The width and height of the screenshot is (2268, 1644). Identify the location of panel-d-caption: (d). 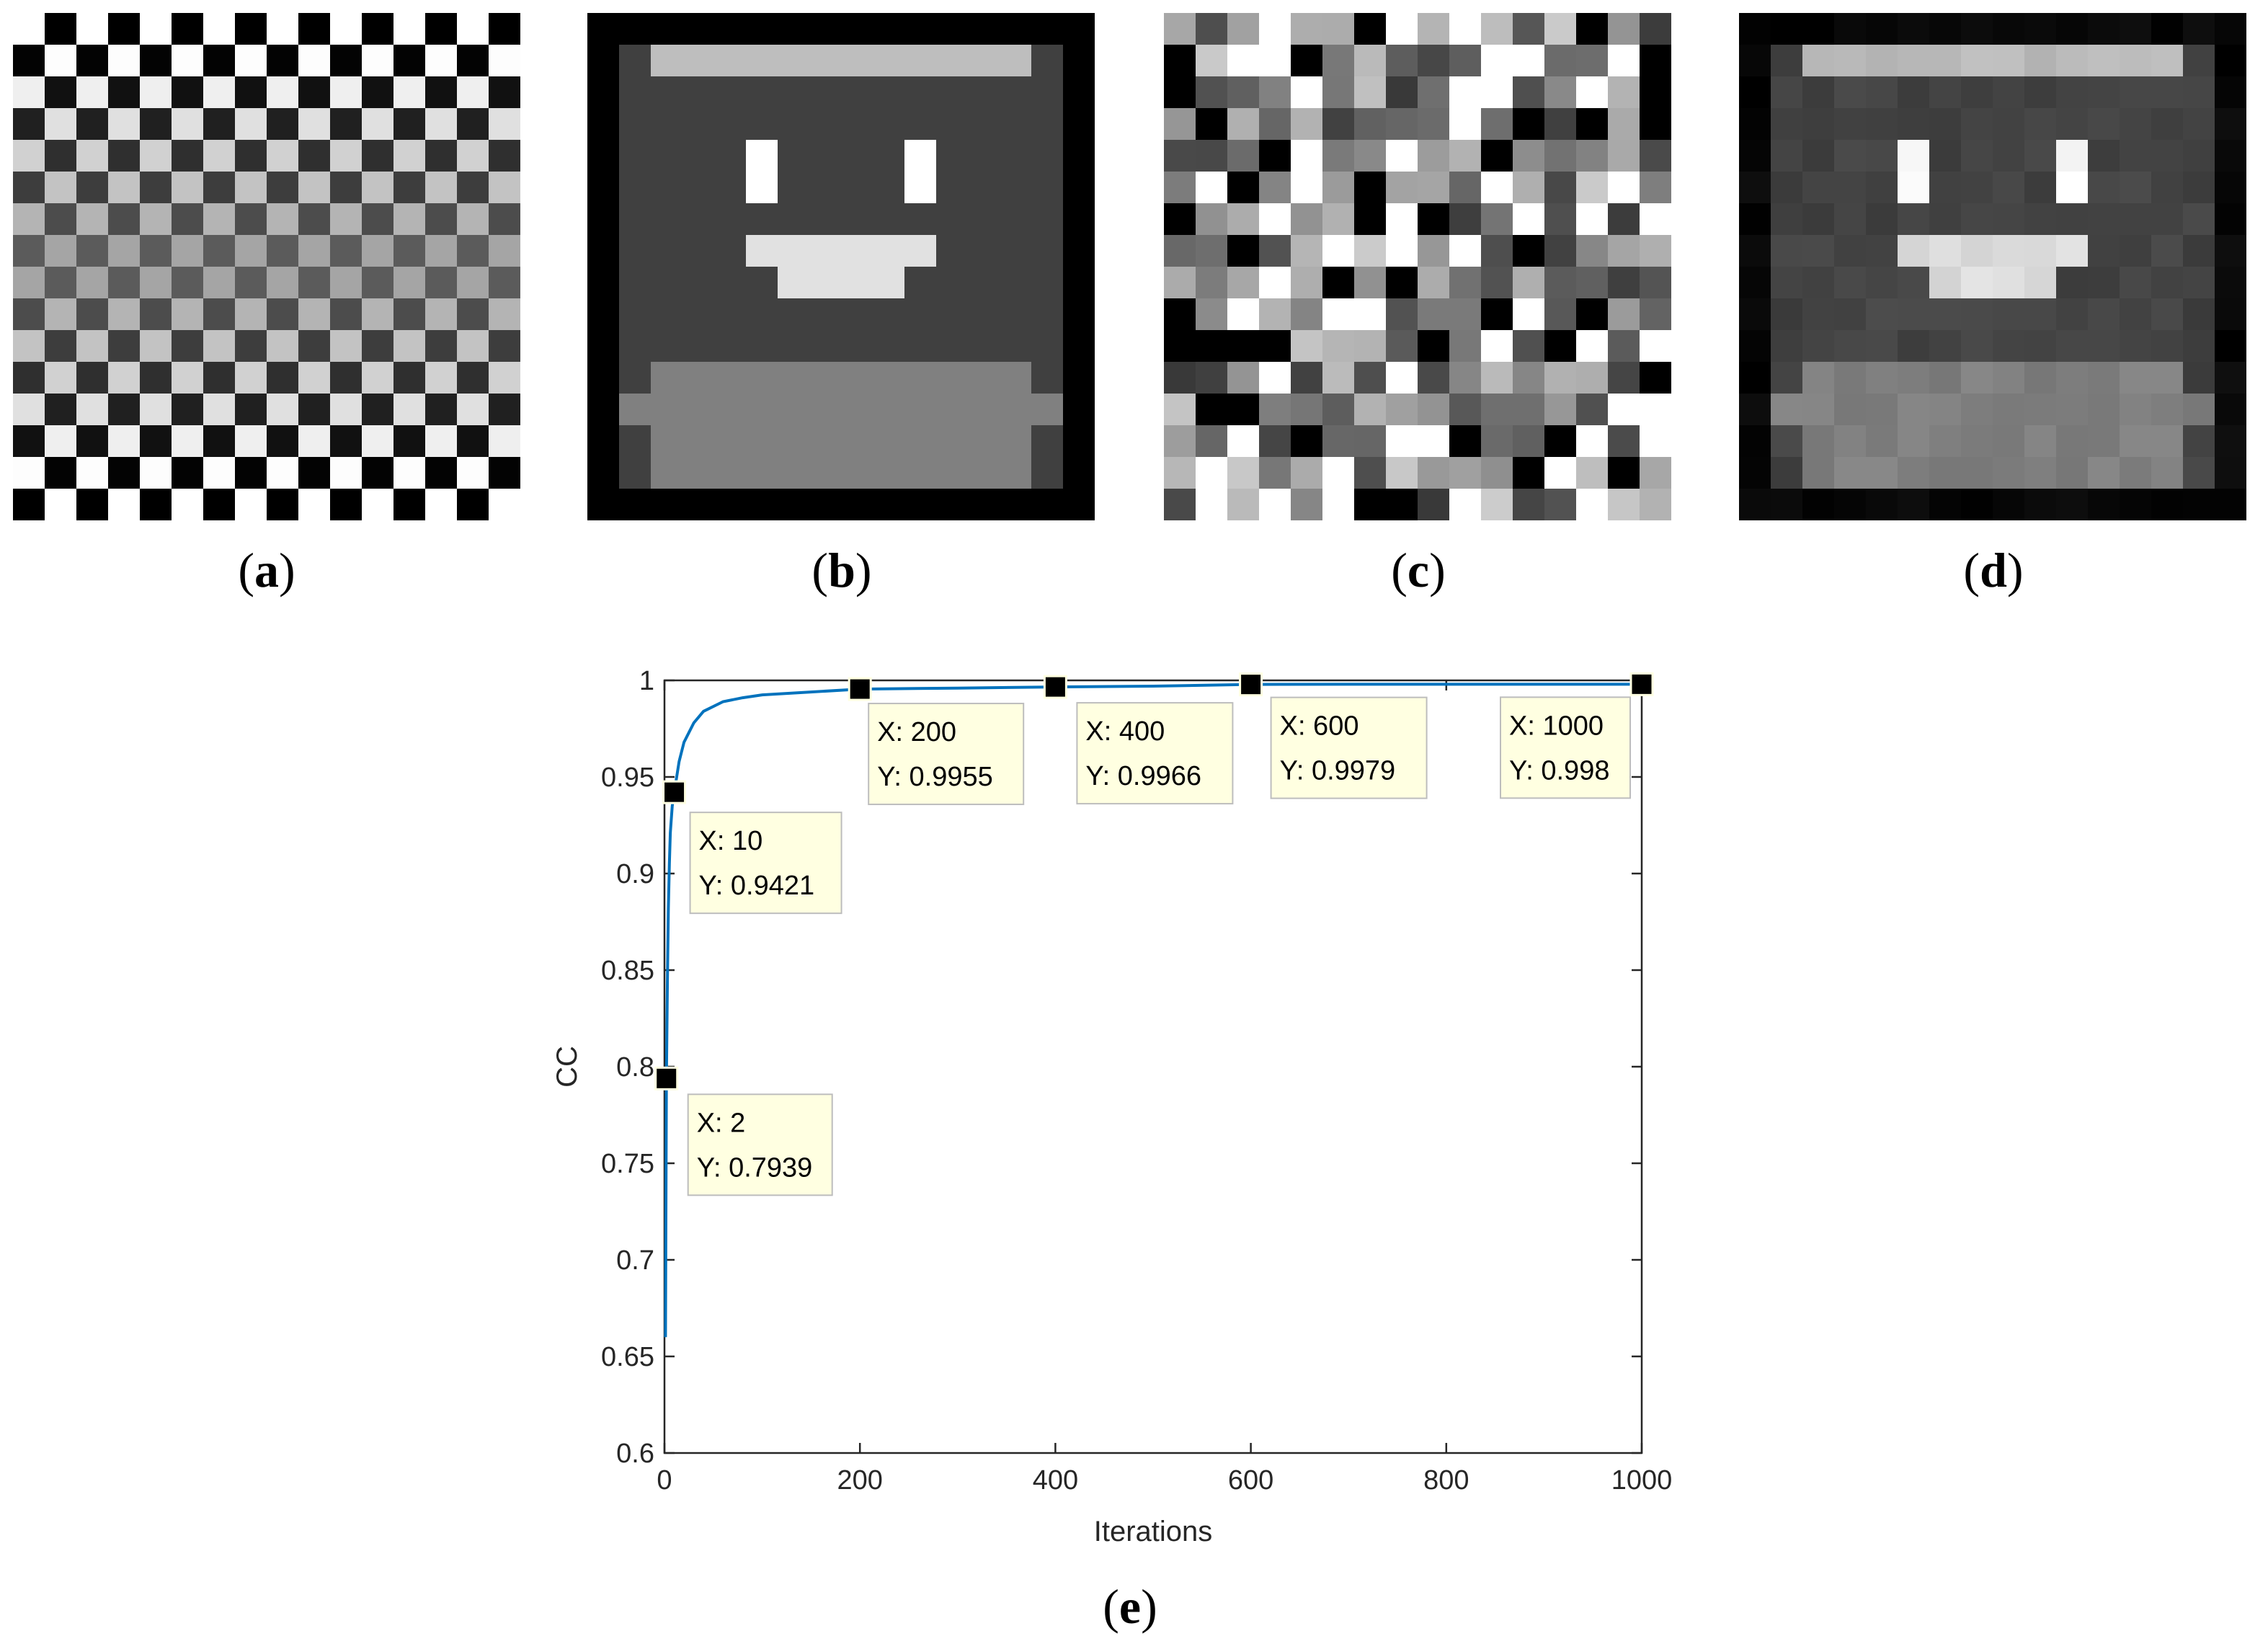
(1994, 571).